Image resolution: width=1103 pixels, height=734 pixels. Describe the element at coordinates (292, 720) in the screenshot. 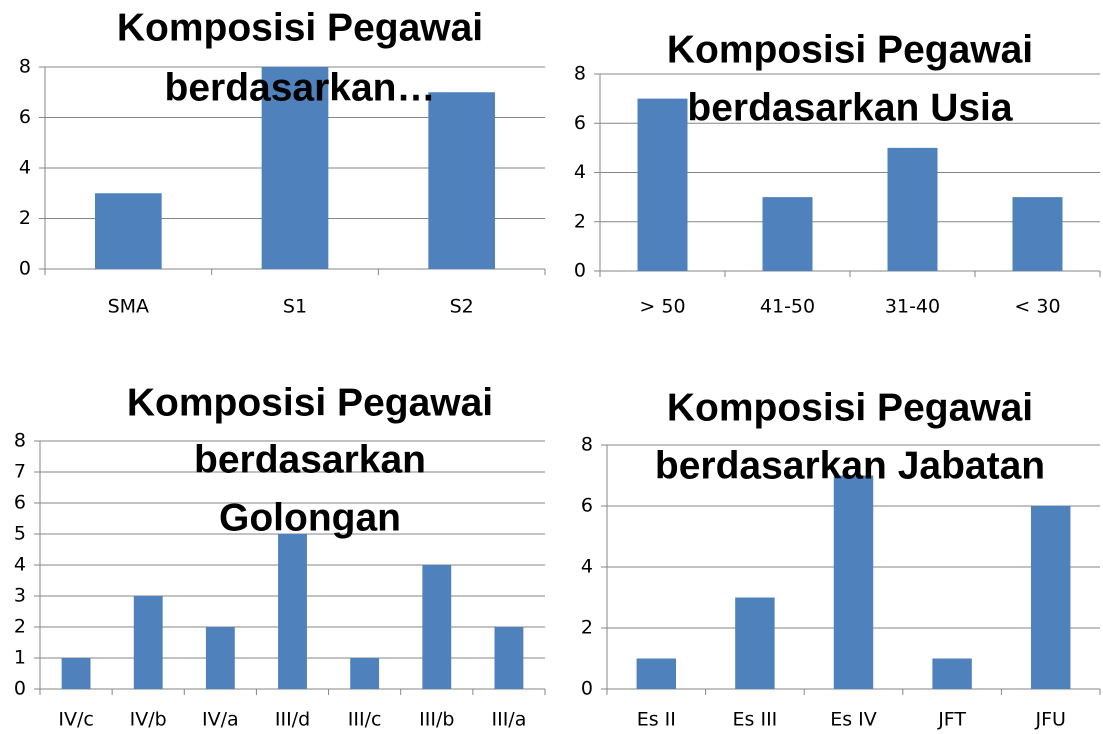

I see `x-tick-label: III/d` at that location.